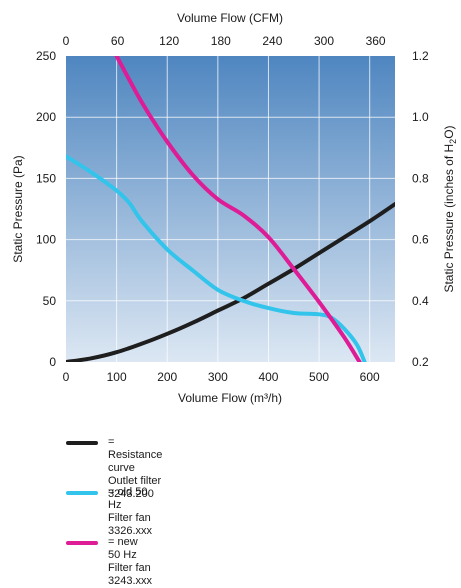 This screenshot has height=588, width=461. What do you see at coordinates (52, 362) in the screenshot?
I see `y-tick-label: 0` at bounding box center [52, 362].